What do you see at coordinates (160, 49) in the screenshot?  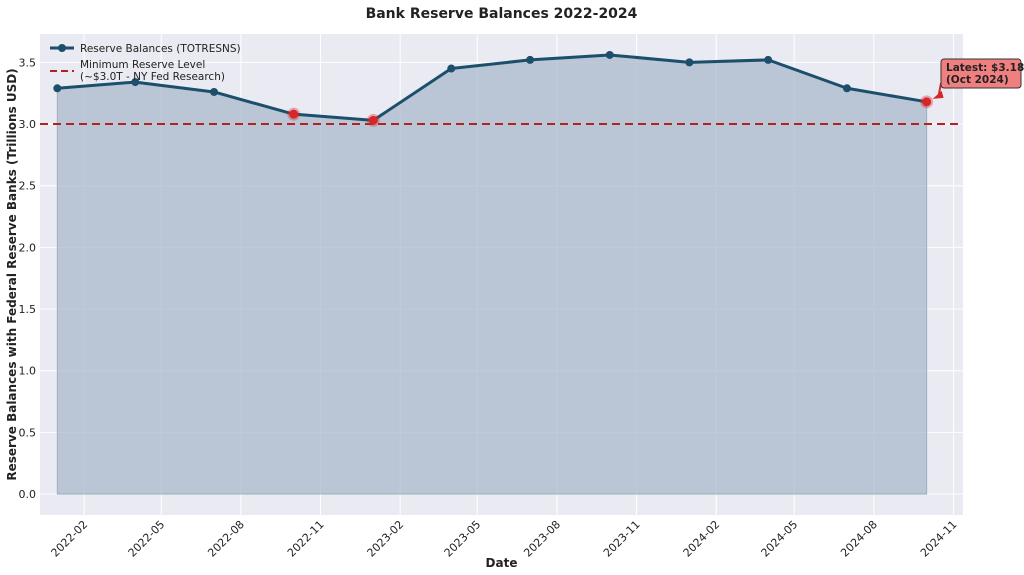 I see `legend-series-label: Reserve Balances (TOTRESNS)` at bounding box center [160, 49].